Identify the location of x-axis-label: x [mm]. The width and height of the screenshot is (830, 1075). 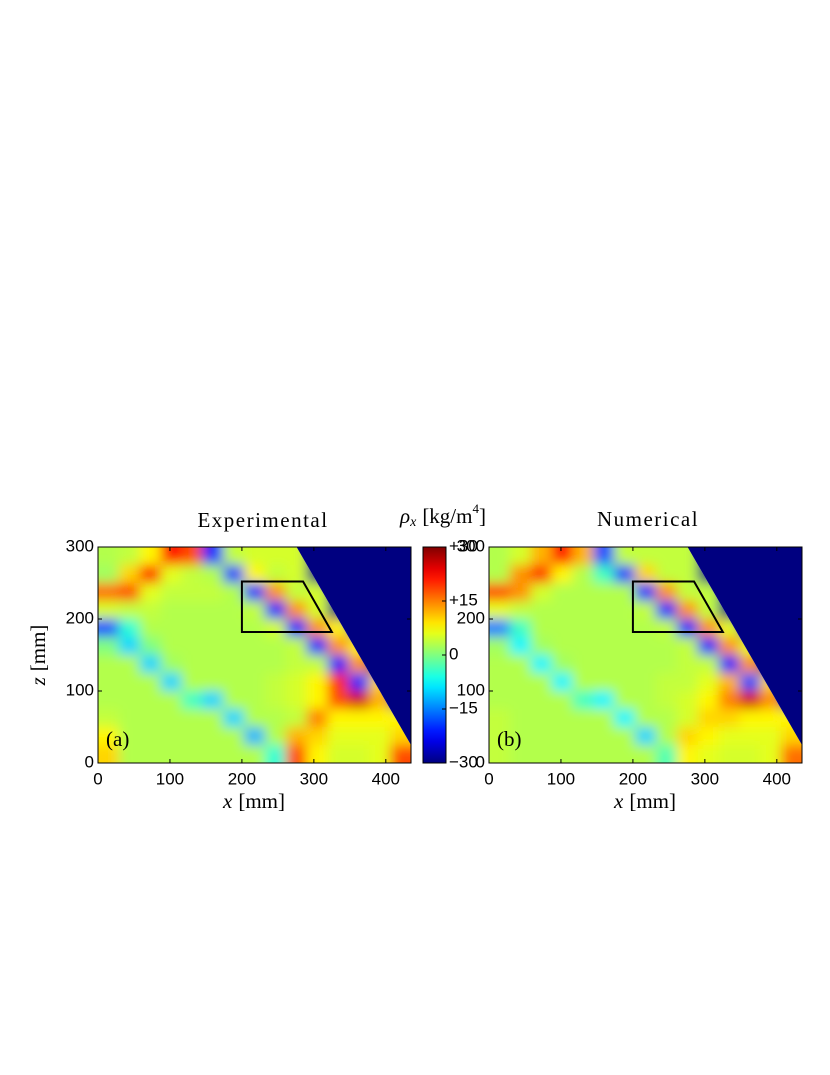
(253, 801).